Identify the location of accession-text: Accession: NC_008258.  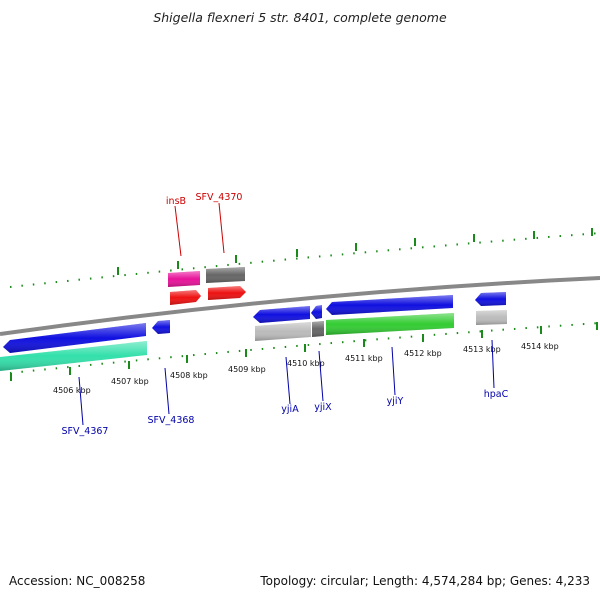
(77, 581).